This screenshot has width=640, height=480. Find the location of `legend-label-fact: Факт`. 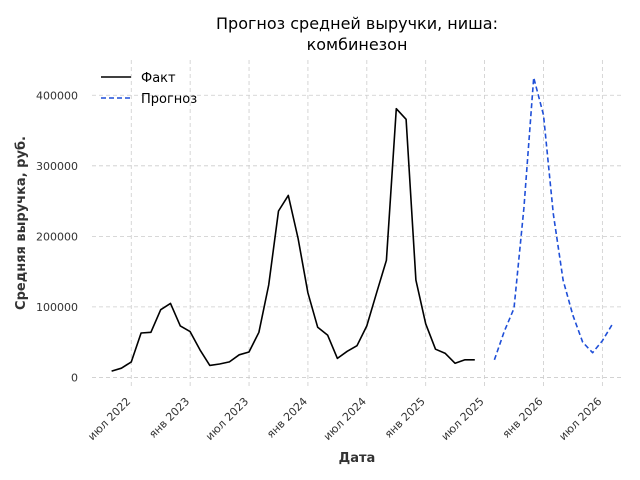

legend-label-fact: Факт is located at coordinates (158, 78).